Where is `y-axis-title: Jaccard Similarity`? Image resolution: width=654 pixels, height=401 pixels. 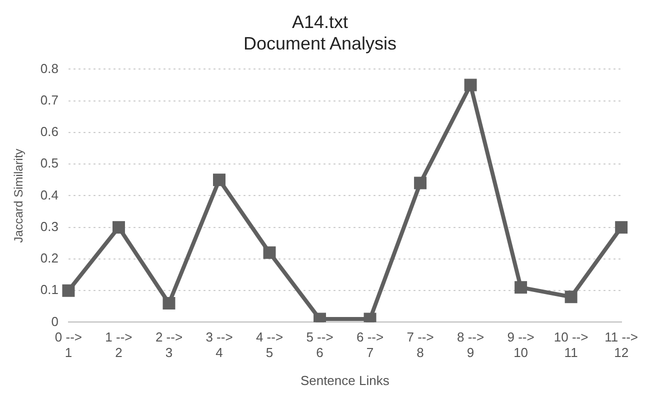 y-axis-title: Jaccard Similarity is located at coordinates (19, 195).